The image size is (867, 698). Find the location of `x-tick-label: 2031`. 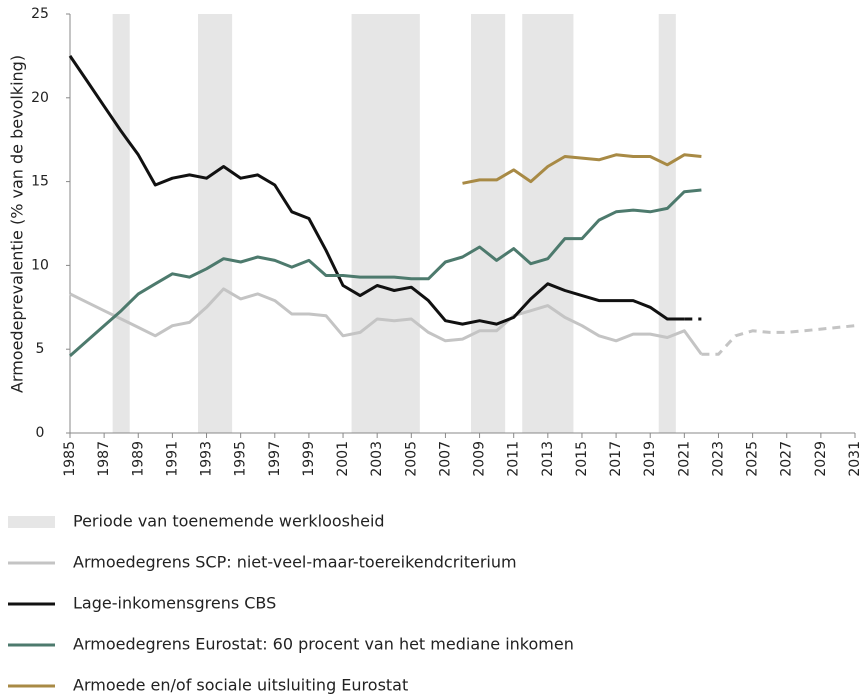

x-tick-label: 2031 is located at coordinates (855, 459).